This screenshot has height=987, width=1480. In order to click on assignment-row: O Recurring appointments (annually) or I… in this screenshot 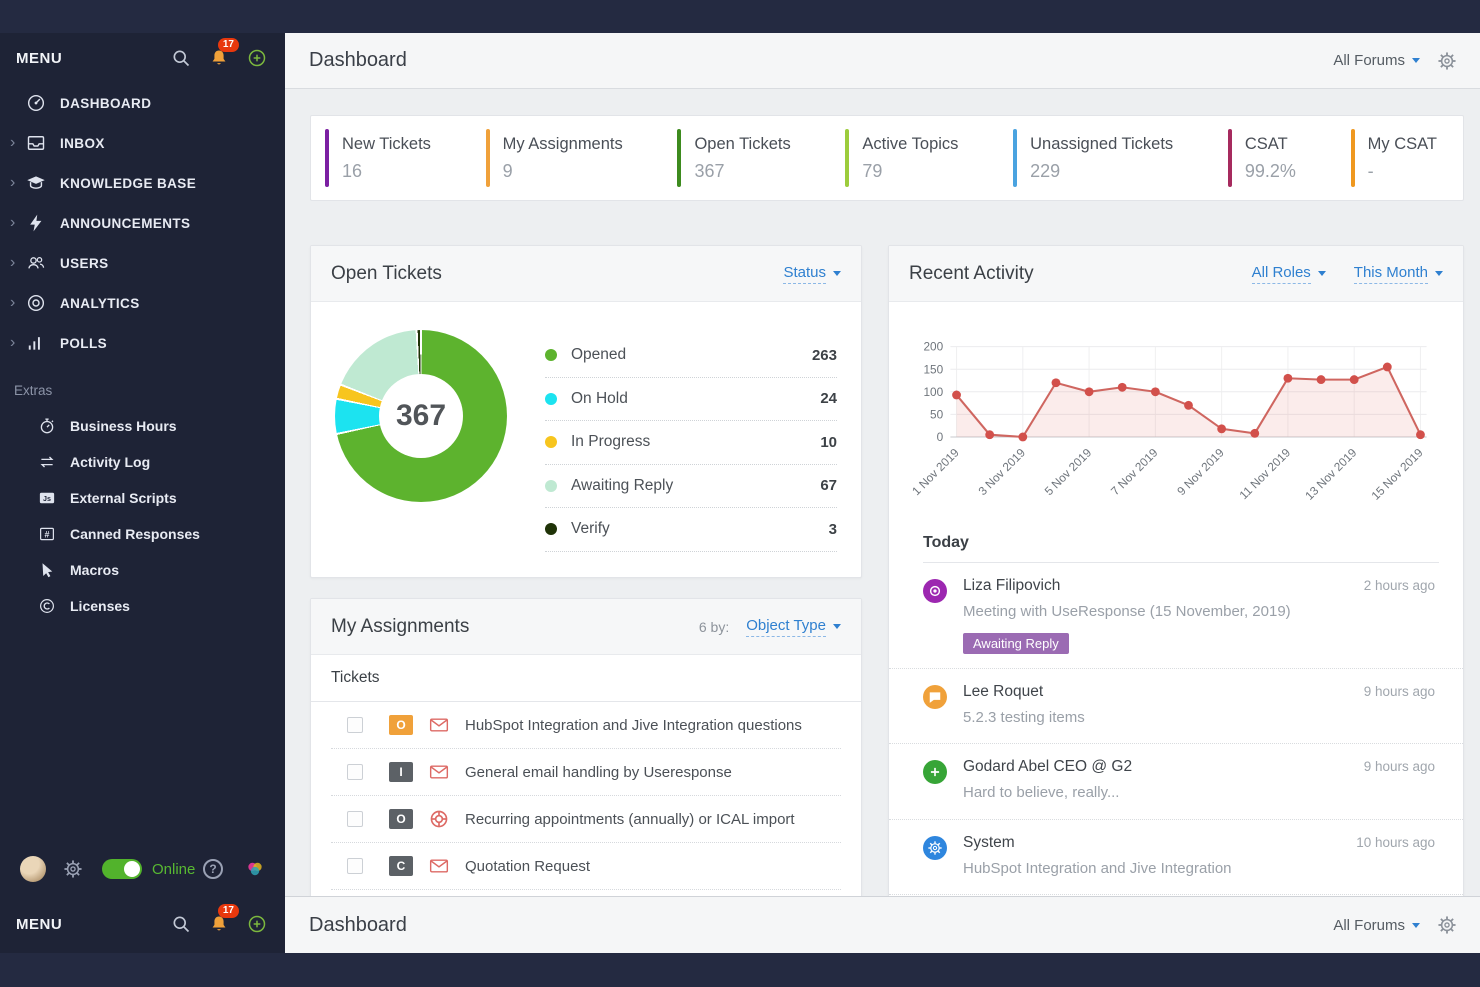, I will do `click(586, 819)`.